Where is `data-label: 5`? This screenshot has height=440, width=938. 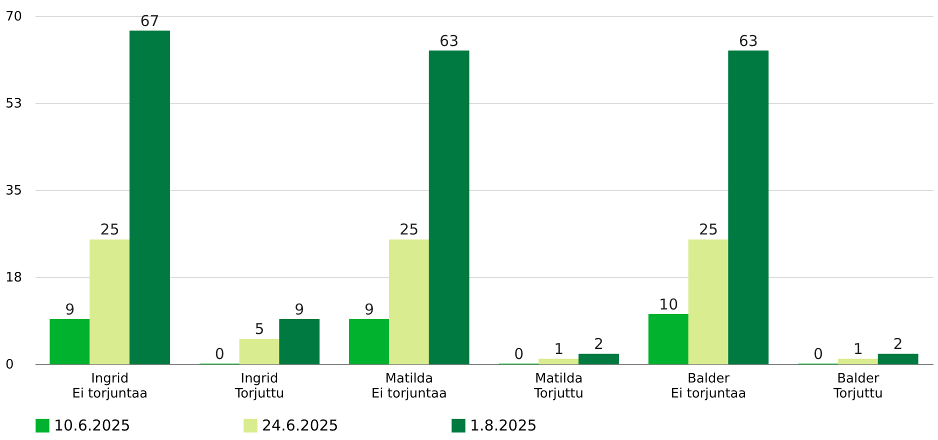 data-label: 5 is located at coordinates (259, 329).